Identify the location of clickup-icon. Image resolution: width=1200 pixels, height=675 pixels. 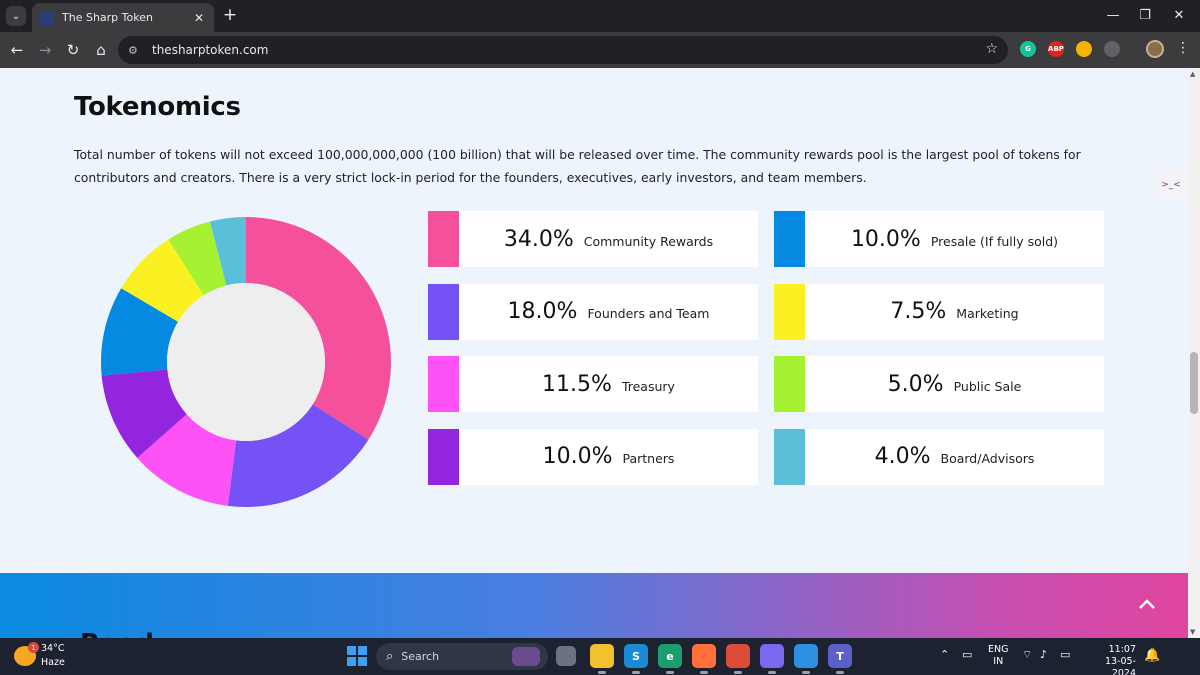
(772, 656).